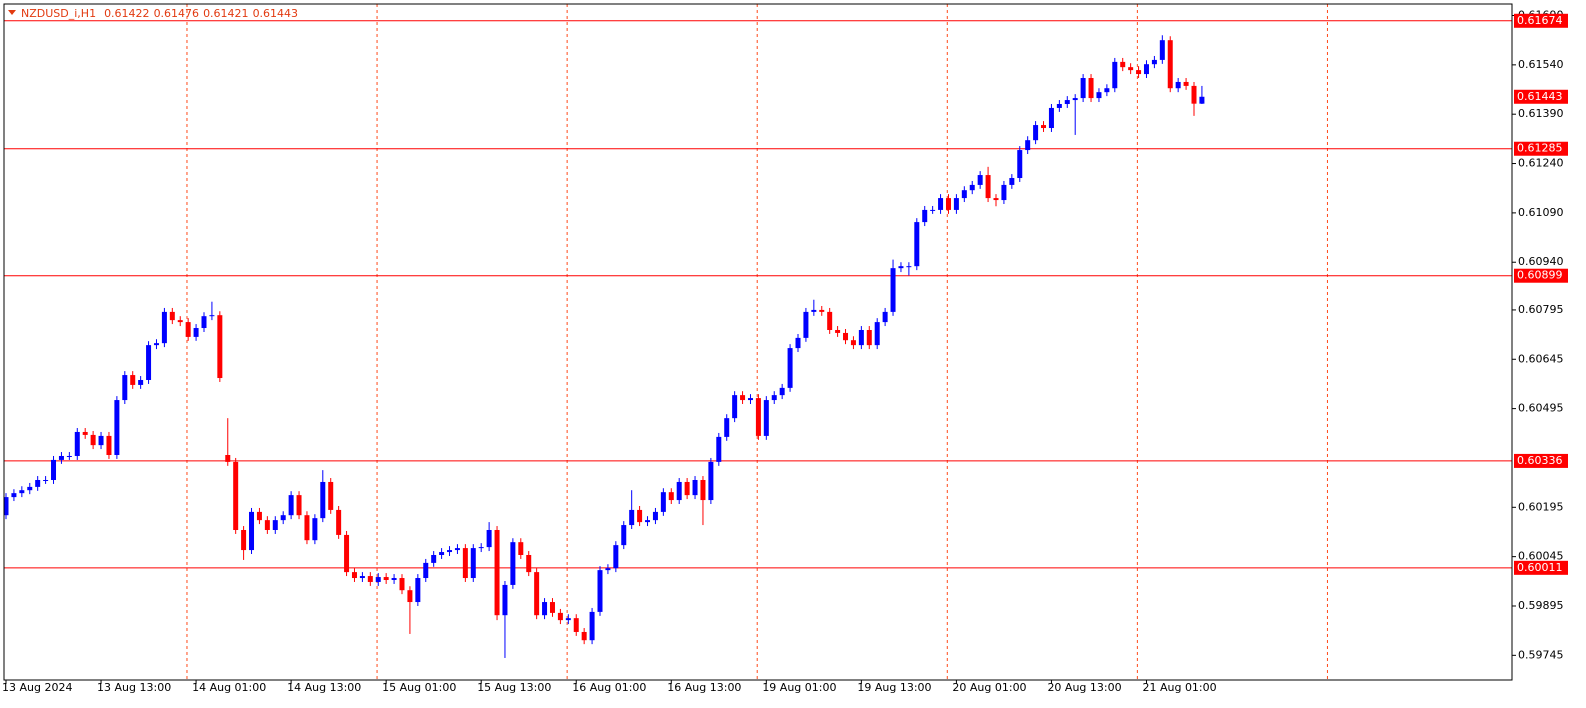  What do you see at coordinates (1541, 408) in the screenshot?
I see `y-tick-label: 0.60495` at bounding box center [1541, 408].